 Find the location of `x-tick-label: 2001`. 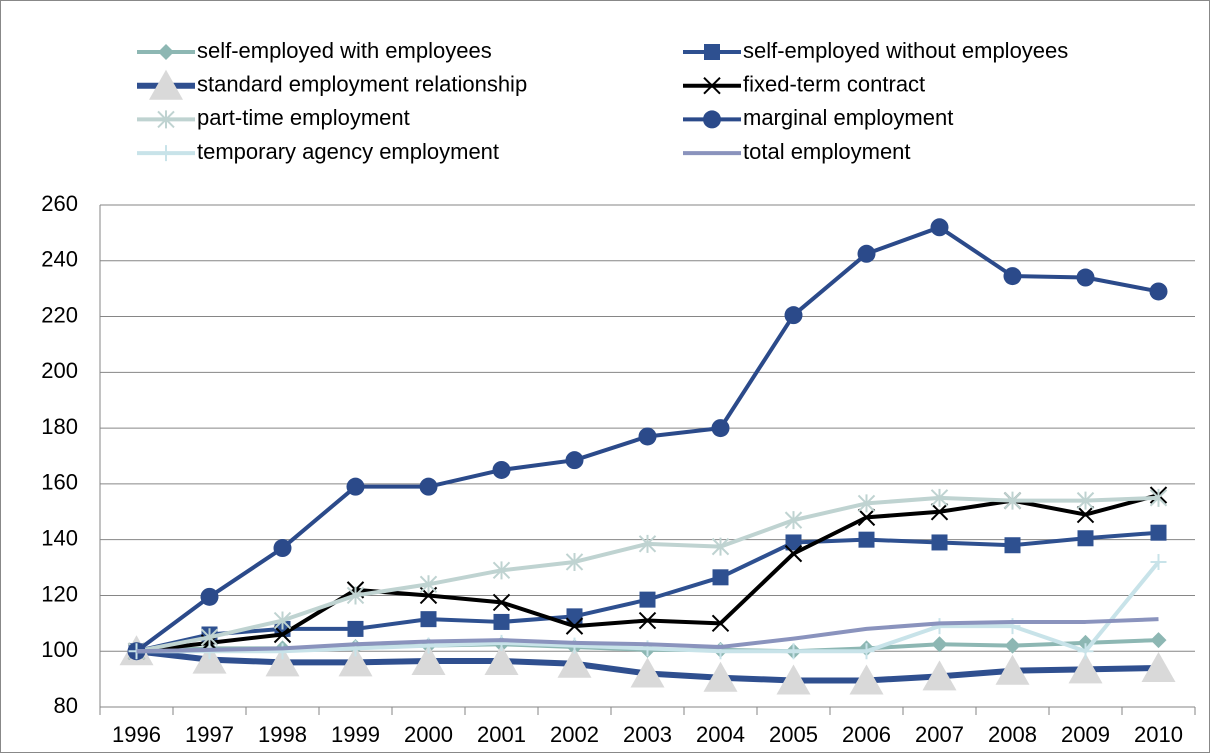

x-tick-label: 2001 is located at coordinates (501, 734).